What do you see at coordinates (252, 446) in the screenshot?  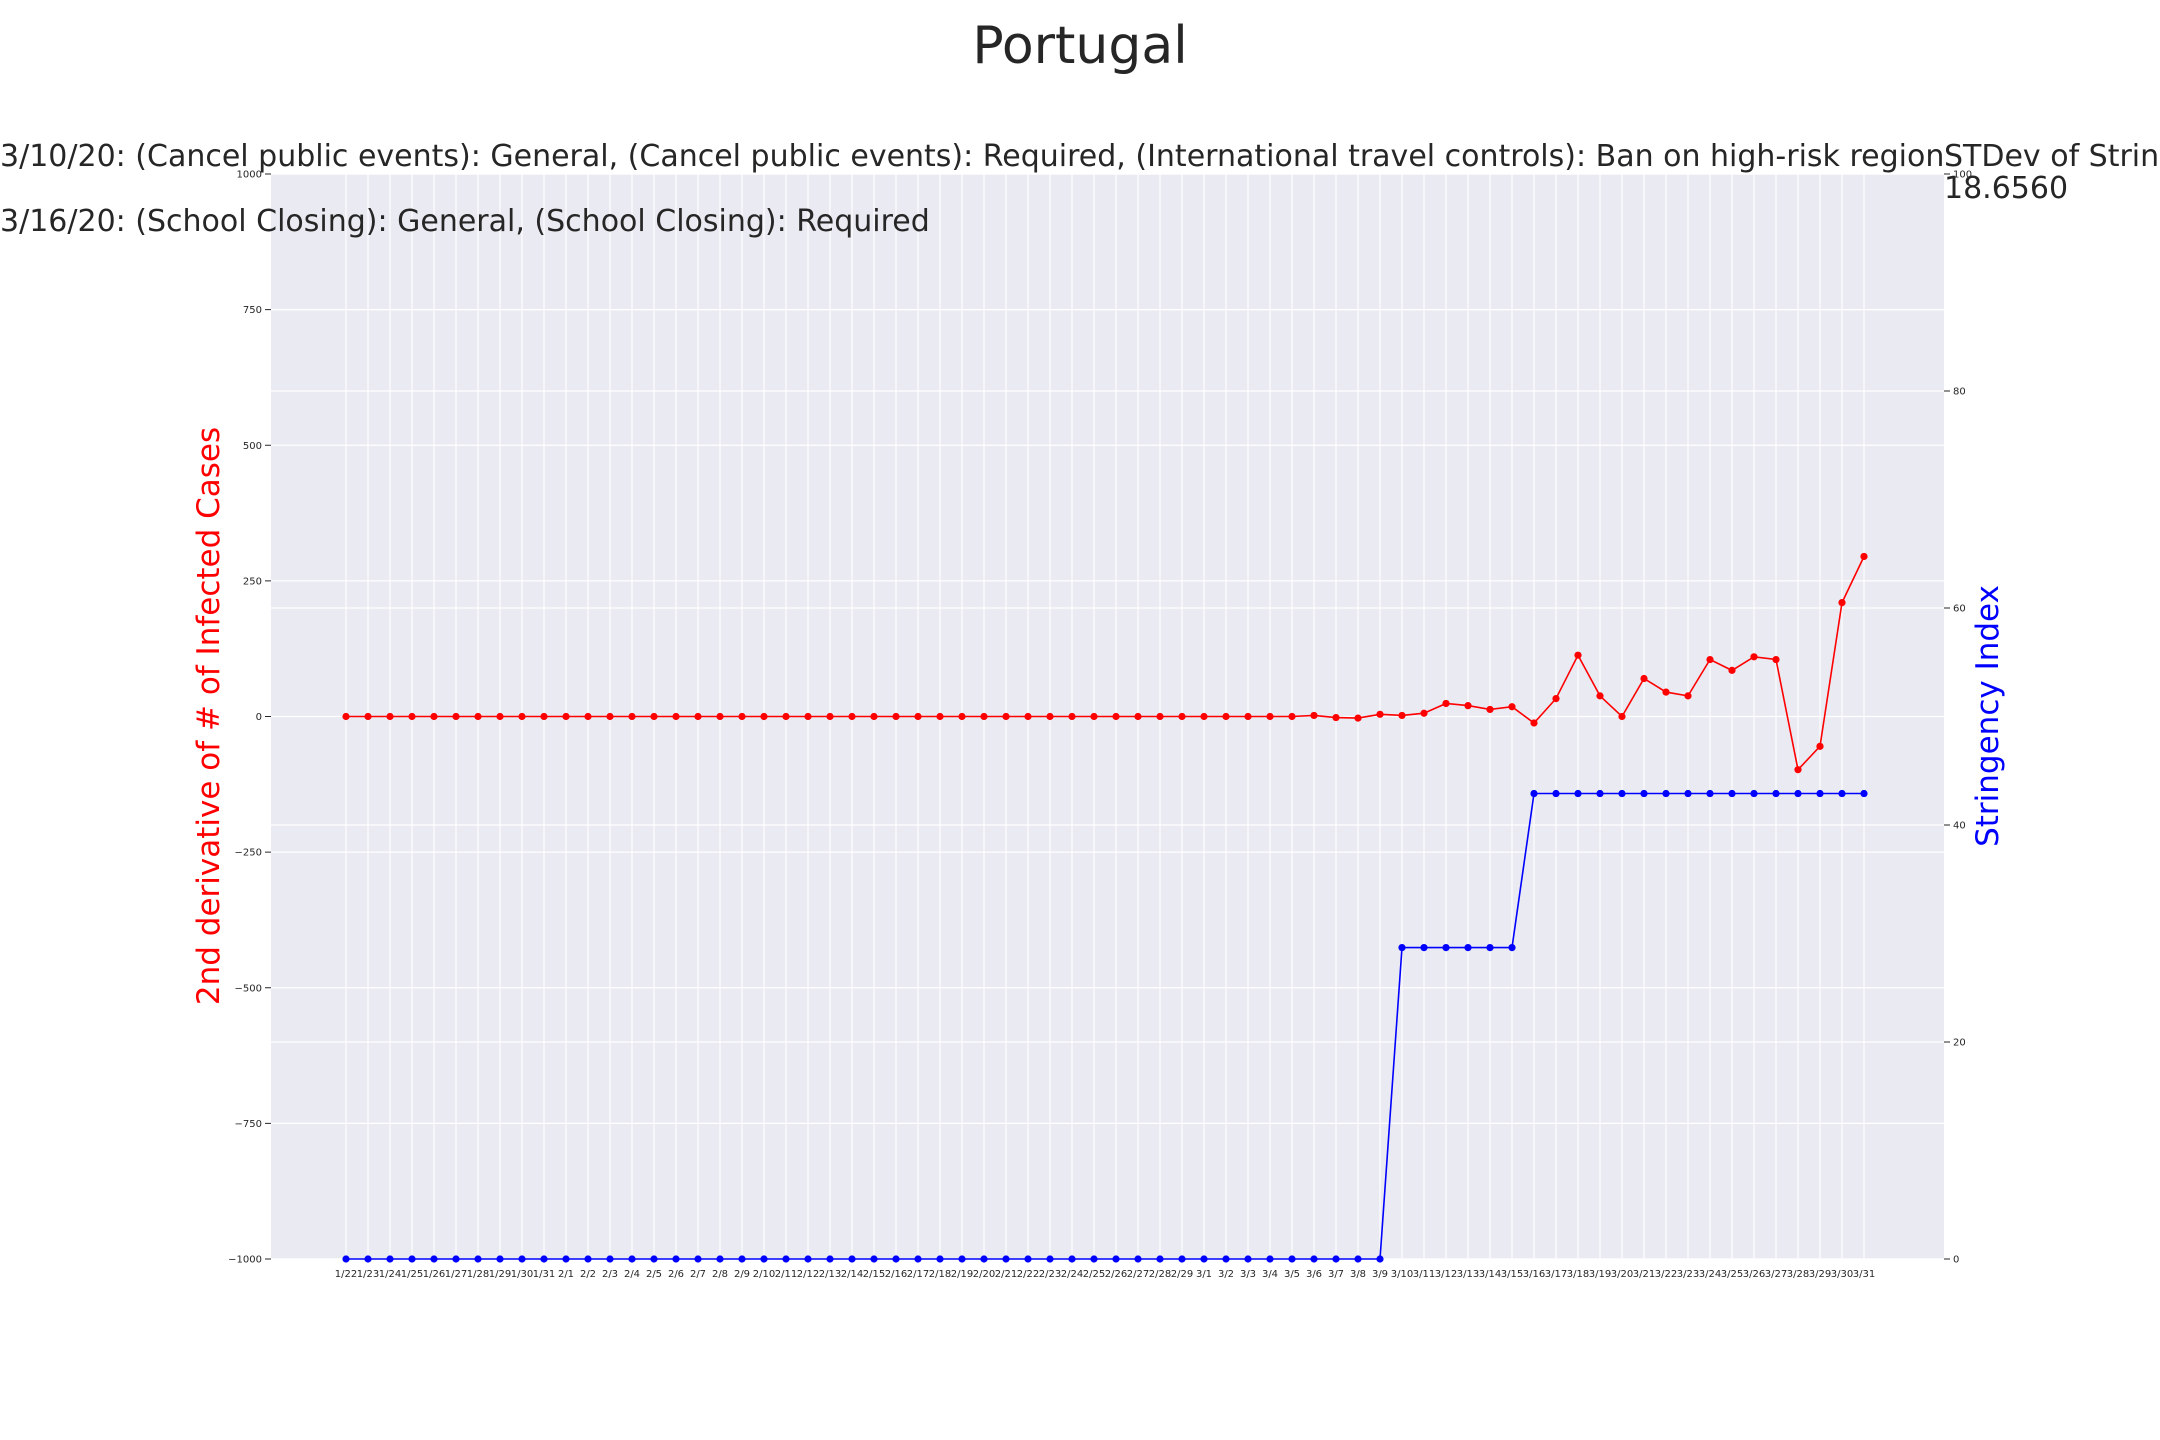 I see `y-left-tick-label: 500` at bounding box center [252, 446].